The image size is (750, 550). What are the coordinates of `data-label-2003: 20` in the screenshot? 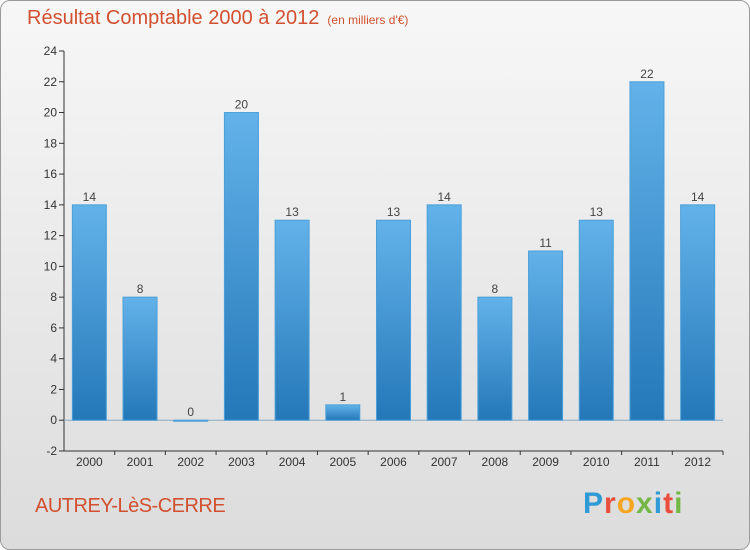 It's located at (242, 105).